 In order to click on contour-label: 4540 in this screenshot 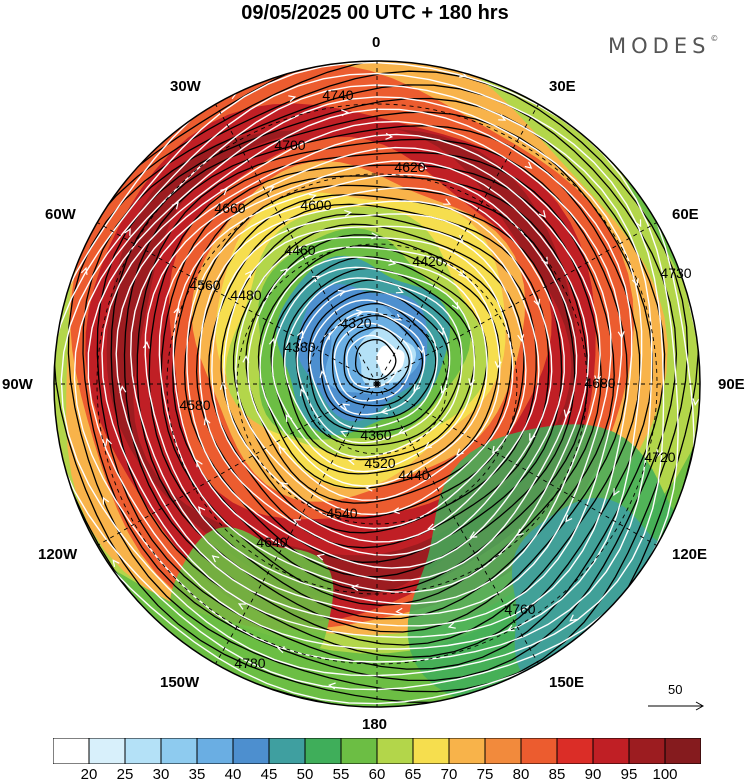, I will do `click(341, 513)`.